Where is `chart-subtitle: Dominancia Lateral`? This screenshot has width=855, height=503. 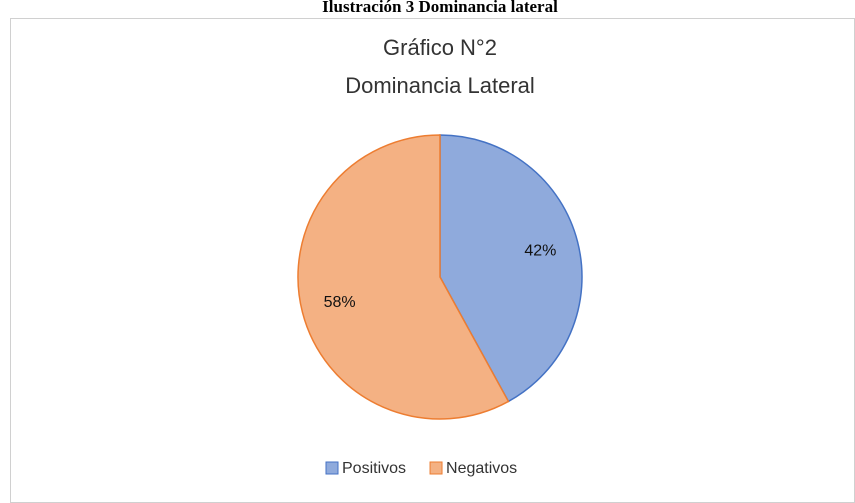
chart-subtitle: Dominancia Lateral is located at coordinates (440, 85).